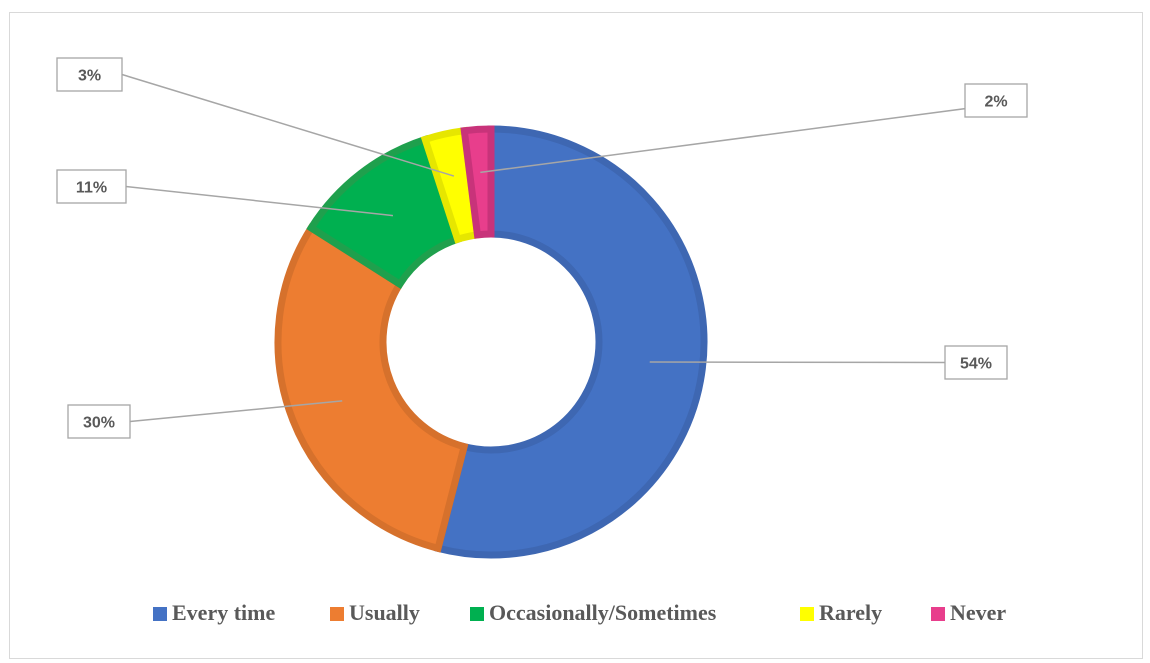 The image size is (1150, 663). I want to click on data-label-text: 11%, so click(91, 188).